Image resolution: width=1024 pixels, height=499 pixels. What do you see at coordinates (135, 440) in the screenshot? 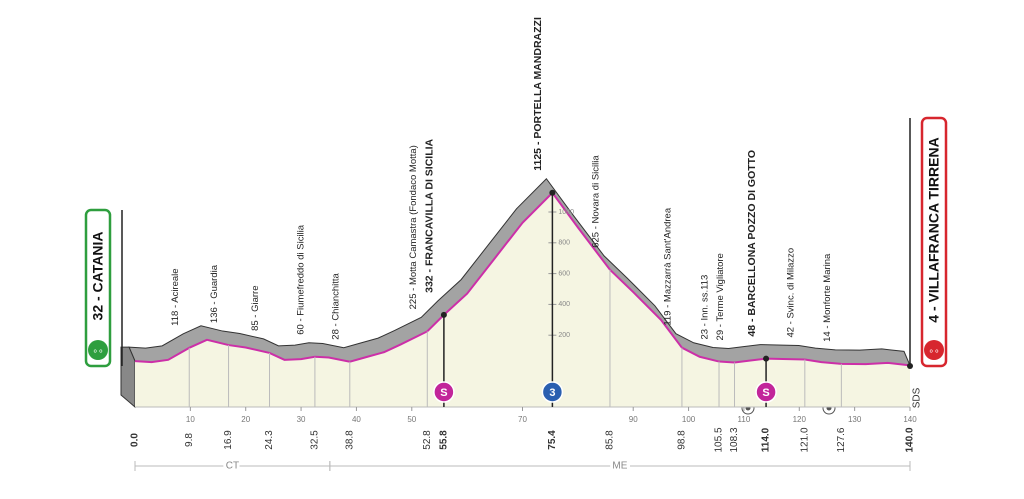
I see `km-label: 0.0` at bounding box center [135, 440].